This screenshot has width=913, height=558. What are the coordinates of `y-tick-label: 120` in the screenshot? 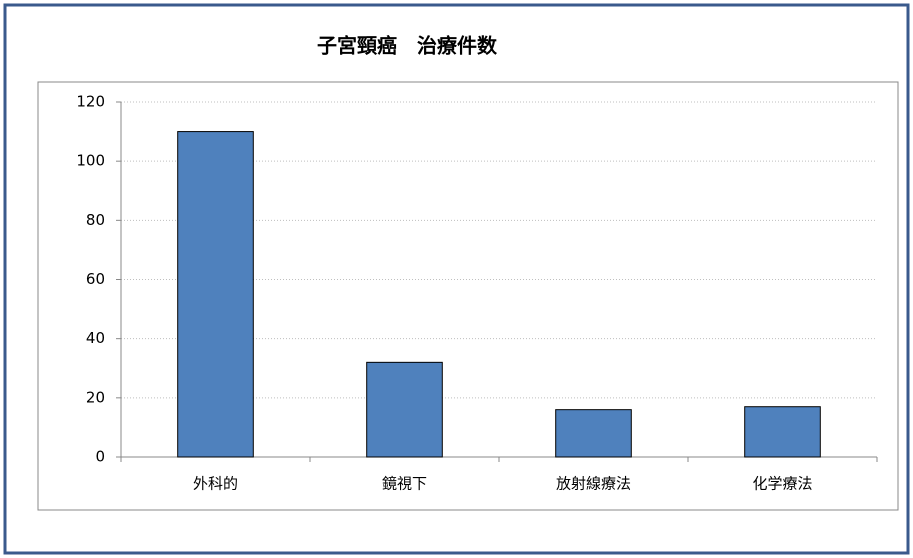 It's located at (90, 102).